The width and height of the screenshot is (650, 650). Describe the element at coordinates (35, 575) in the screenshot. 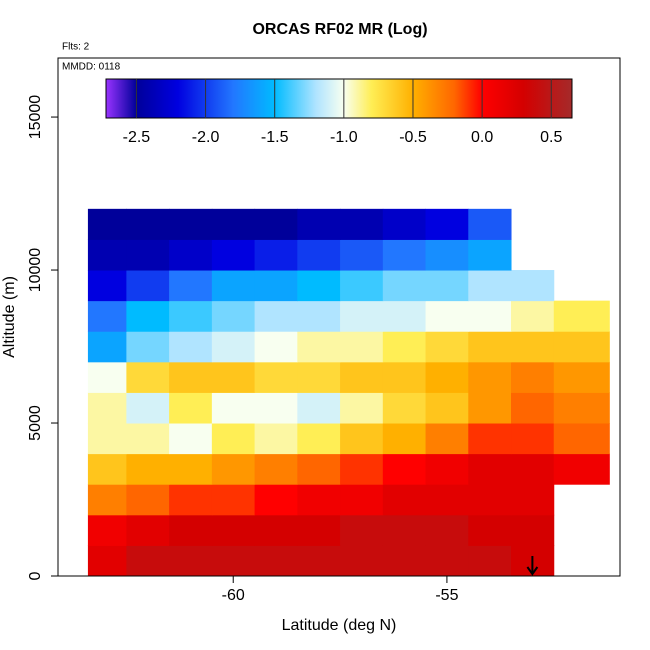

I see `y-tick-label: 0` at that location.